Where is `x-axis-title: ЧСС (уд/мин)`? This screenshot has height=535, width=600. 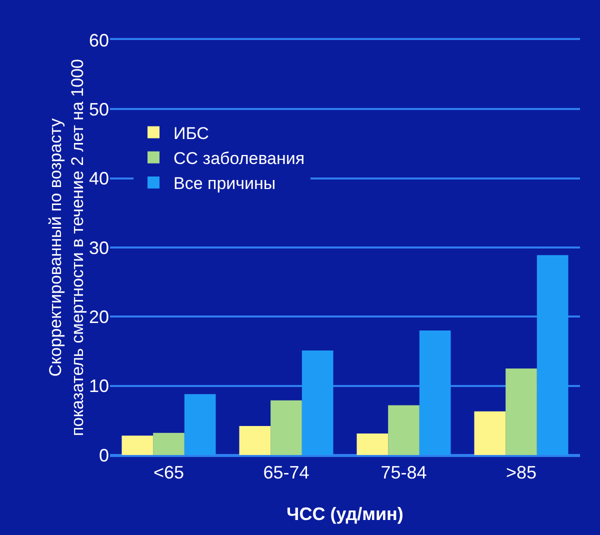
x-axis-title: ЧСС (уд/мин) is located at coordinates (345, 514).